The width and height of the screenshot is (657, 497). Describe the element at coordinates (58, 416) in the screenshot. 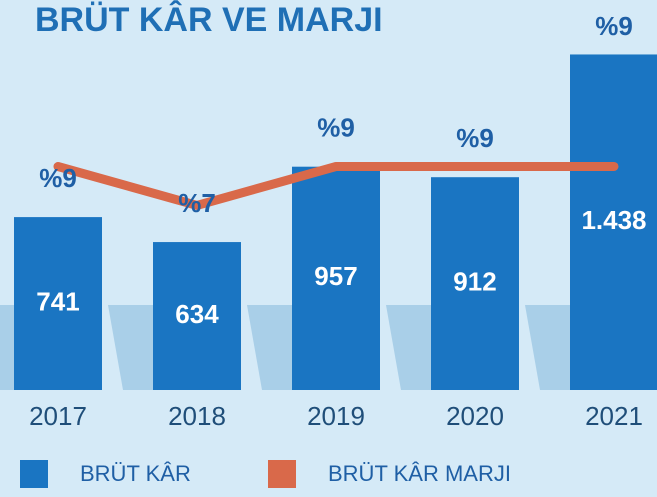

I see `x-tick-label: 2017` at that location.